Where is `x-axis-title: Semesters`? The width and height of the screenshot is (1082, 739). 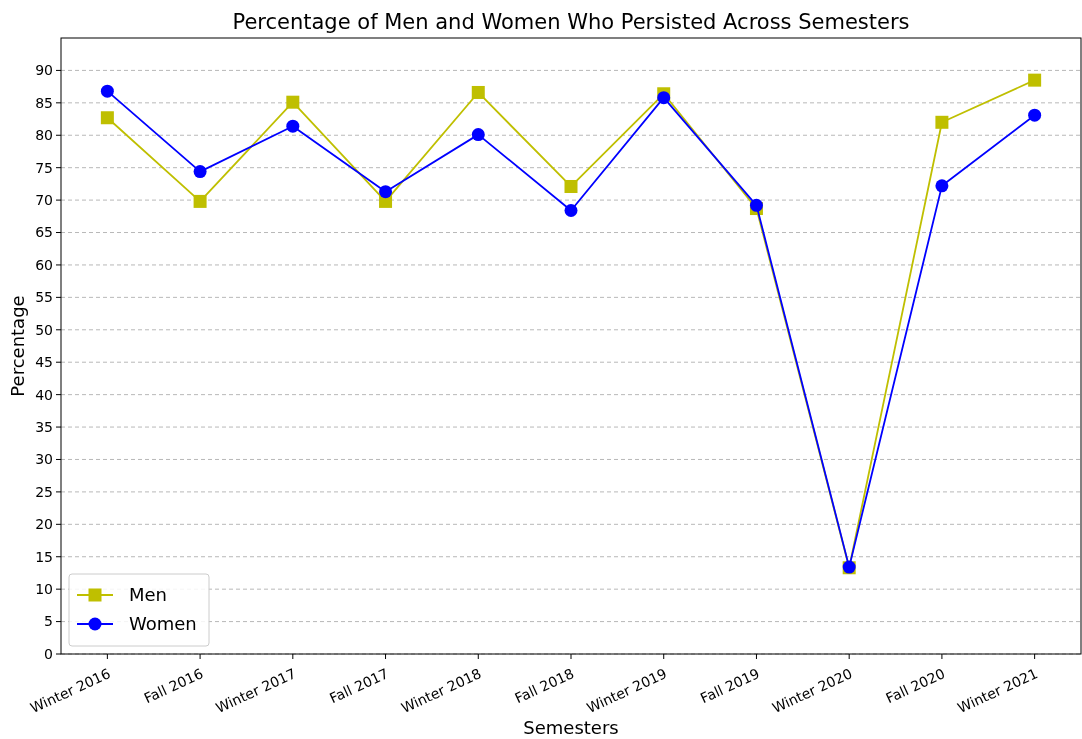
x-axis-title: Semesters is located at coordinates (571, 727).